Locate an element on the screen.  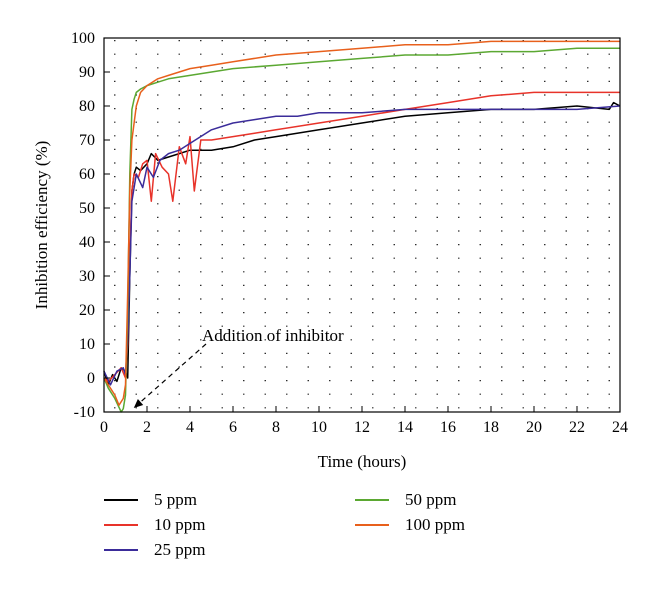
y-tick-label: 10 is located at coordinates (87, 344).